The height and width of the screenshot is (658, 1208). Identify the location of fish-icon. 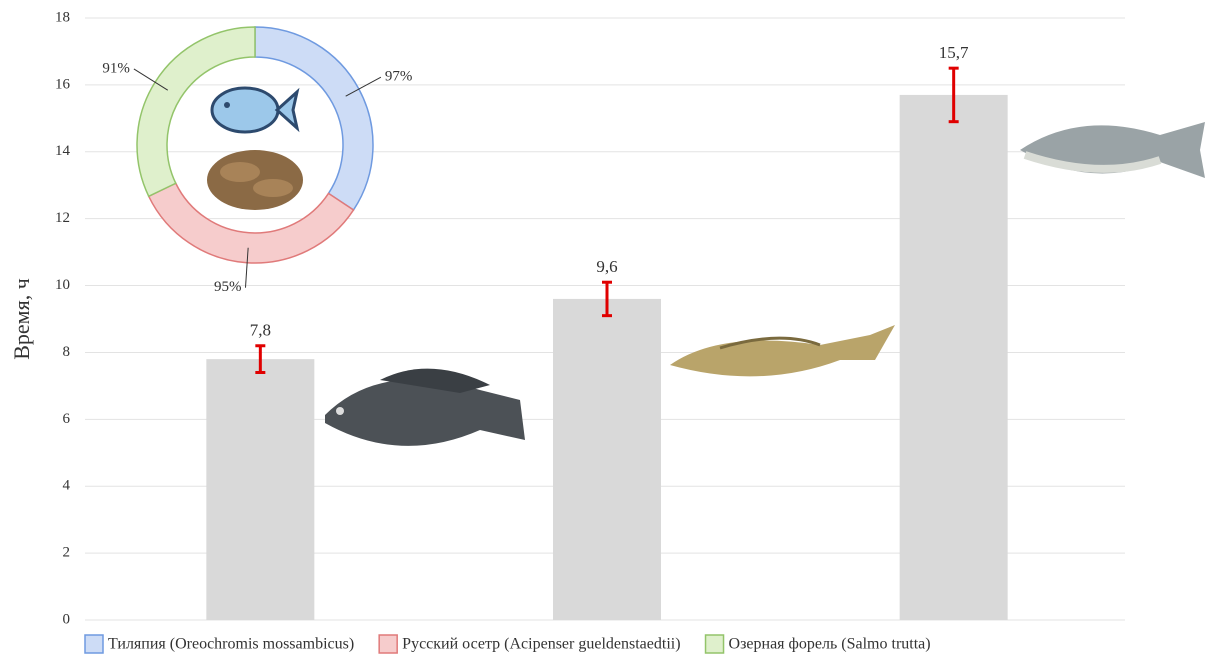
(255, 110).